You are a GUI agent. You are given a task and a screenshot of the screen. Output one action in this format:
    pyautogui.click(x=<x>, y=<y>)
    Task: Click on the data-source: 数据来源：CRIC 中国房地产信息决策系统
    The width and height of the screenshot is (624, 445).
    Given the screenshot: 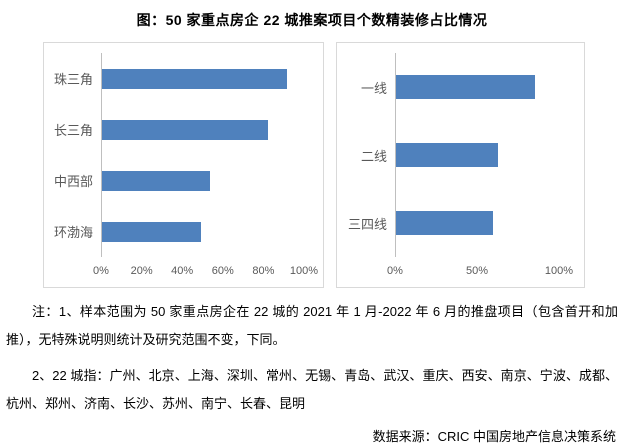 What is the action you would take?
    pyautogui.click(x=494, y=436)
    